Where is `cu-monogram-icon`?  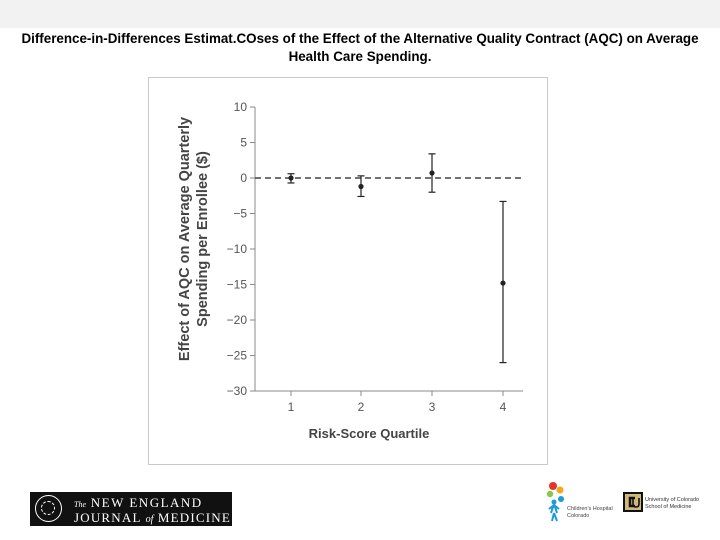 cu-monogram-icon is located at coordinates (633, 502).